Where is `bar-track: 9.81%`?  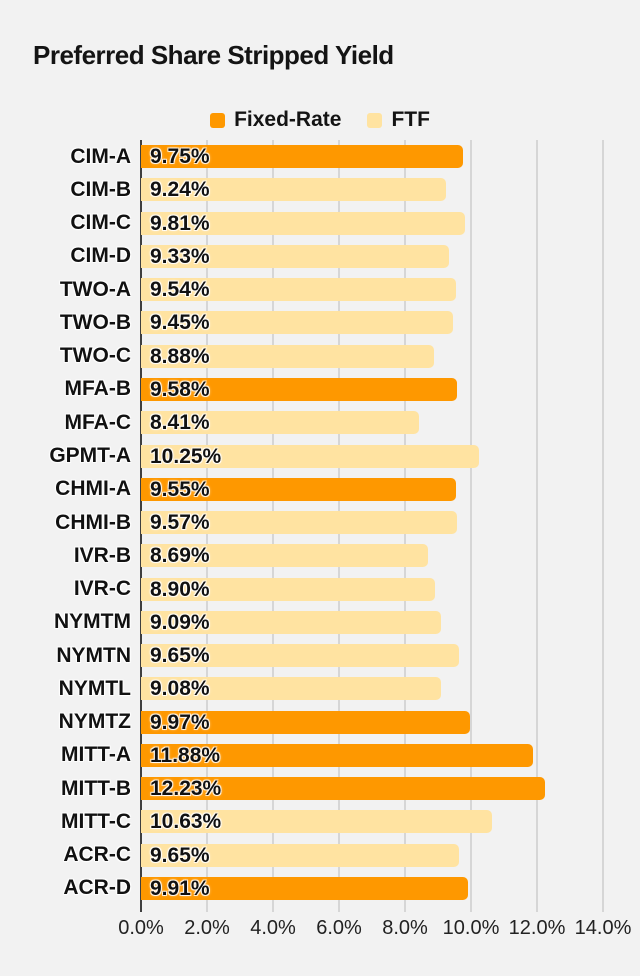
bar-track: 9.81% is located at coordinates (372, 223).